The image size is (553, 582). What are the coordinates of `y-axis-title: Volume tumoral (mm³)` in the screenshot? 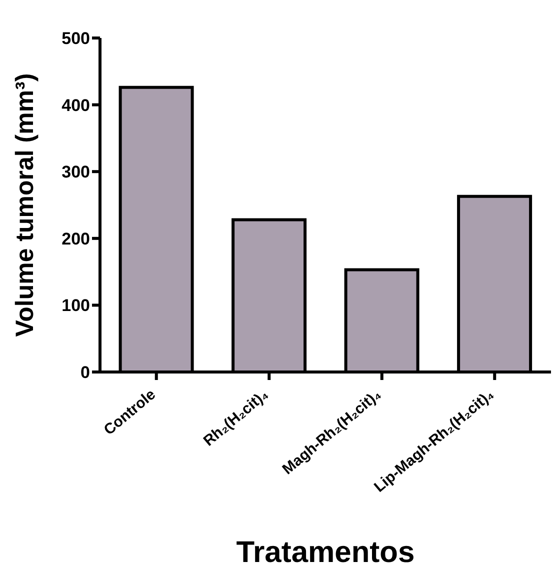 It's located at (24, 205).